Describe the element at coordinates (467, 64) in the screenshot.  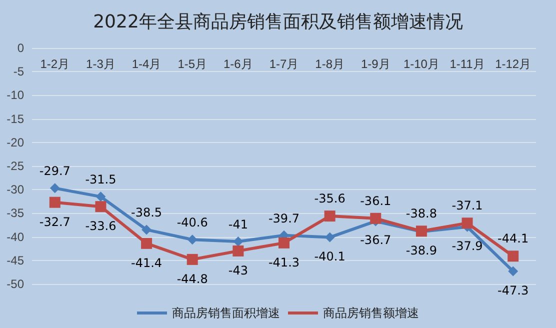
I see `x-tick-label: 1-11月` at that location.